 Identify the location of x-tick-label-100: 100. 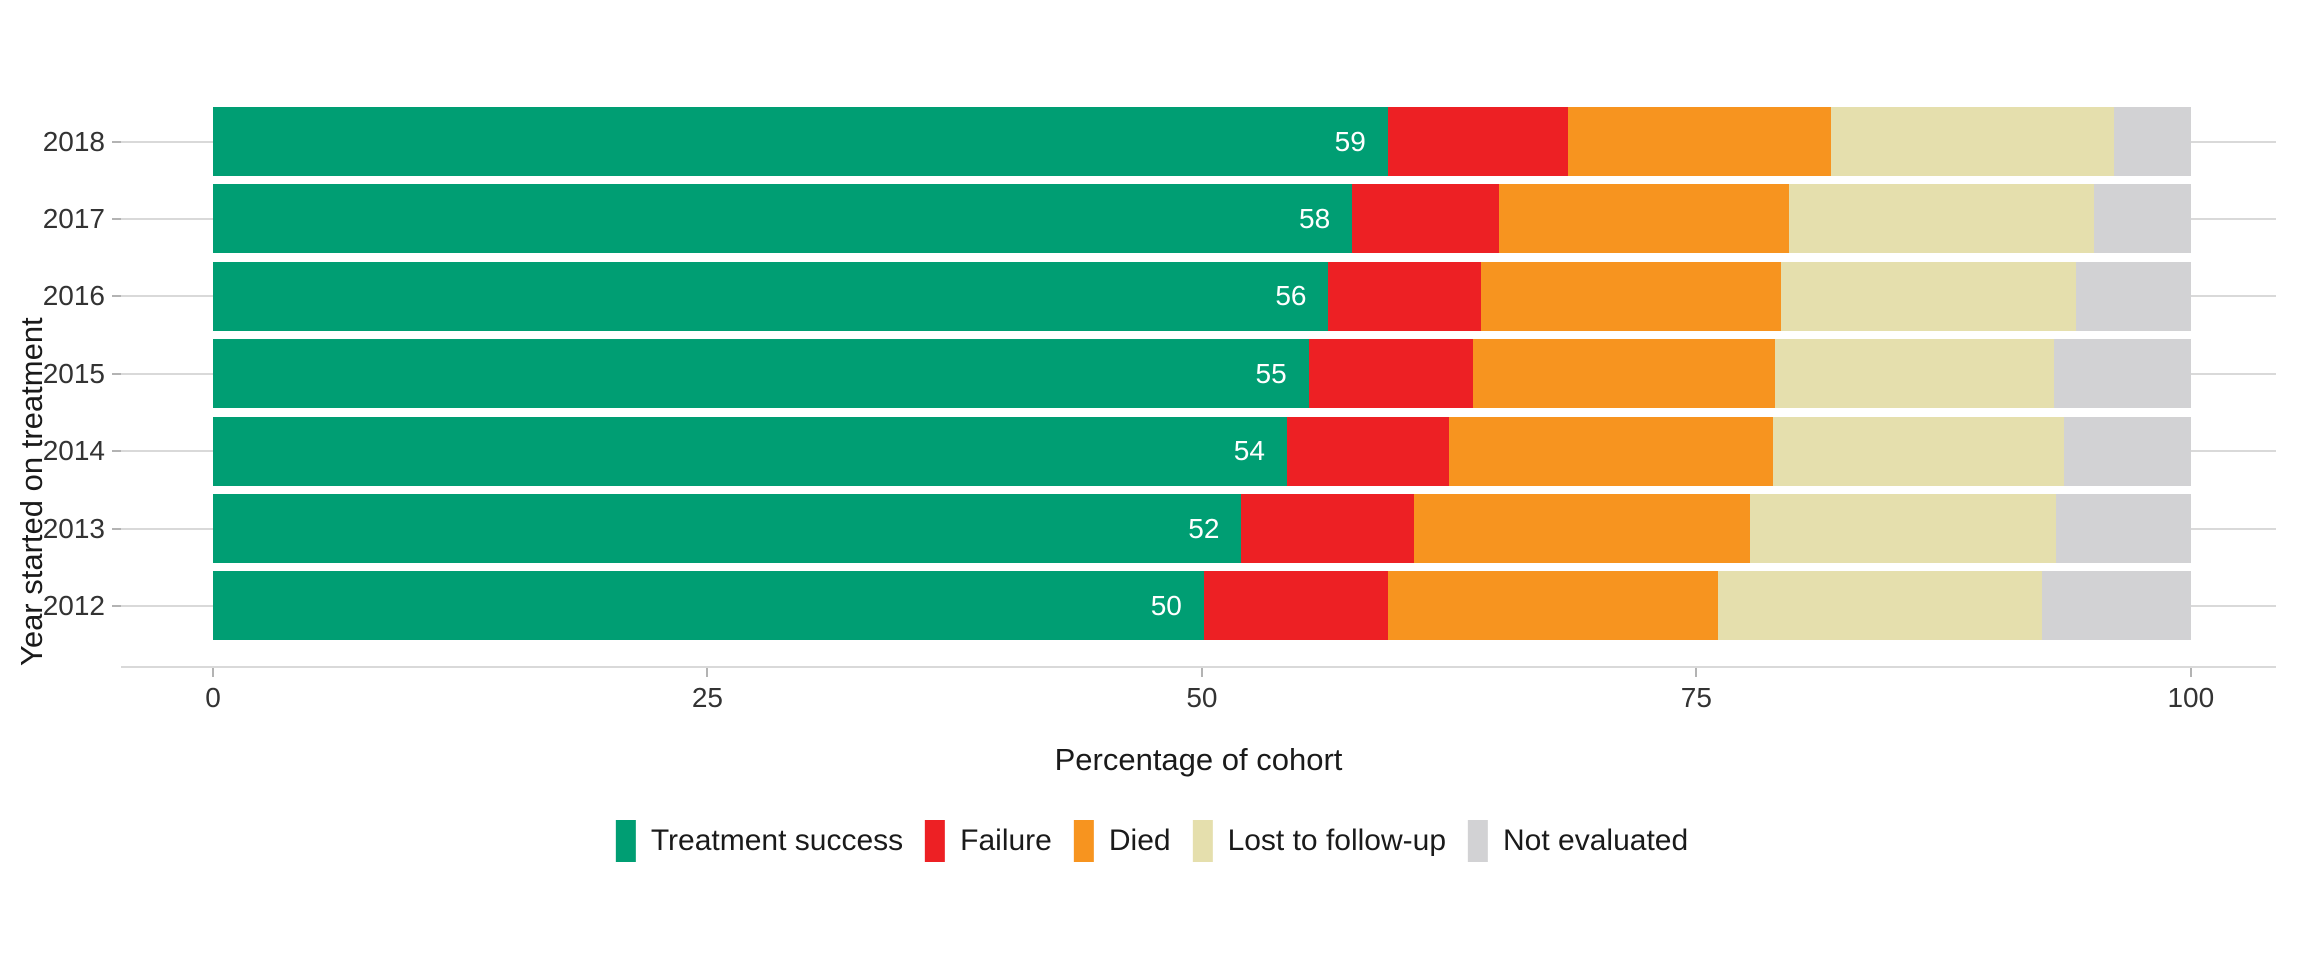
(2191, 697).